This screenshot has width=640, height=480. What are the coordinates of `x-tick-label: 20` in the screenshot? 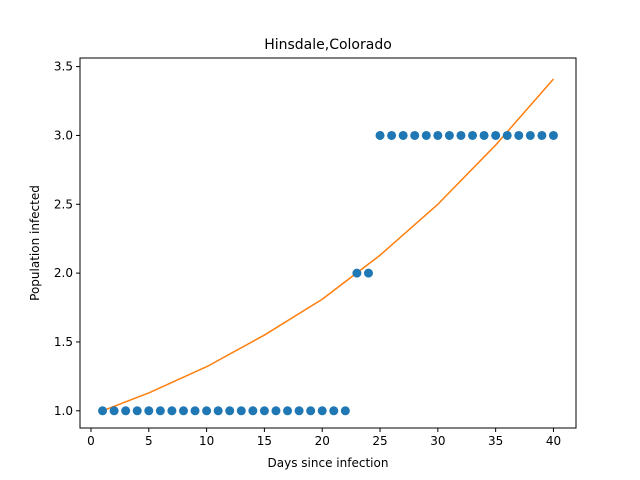 It's located at (322, 441).